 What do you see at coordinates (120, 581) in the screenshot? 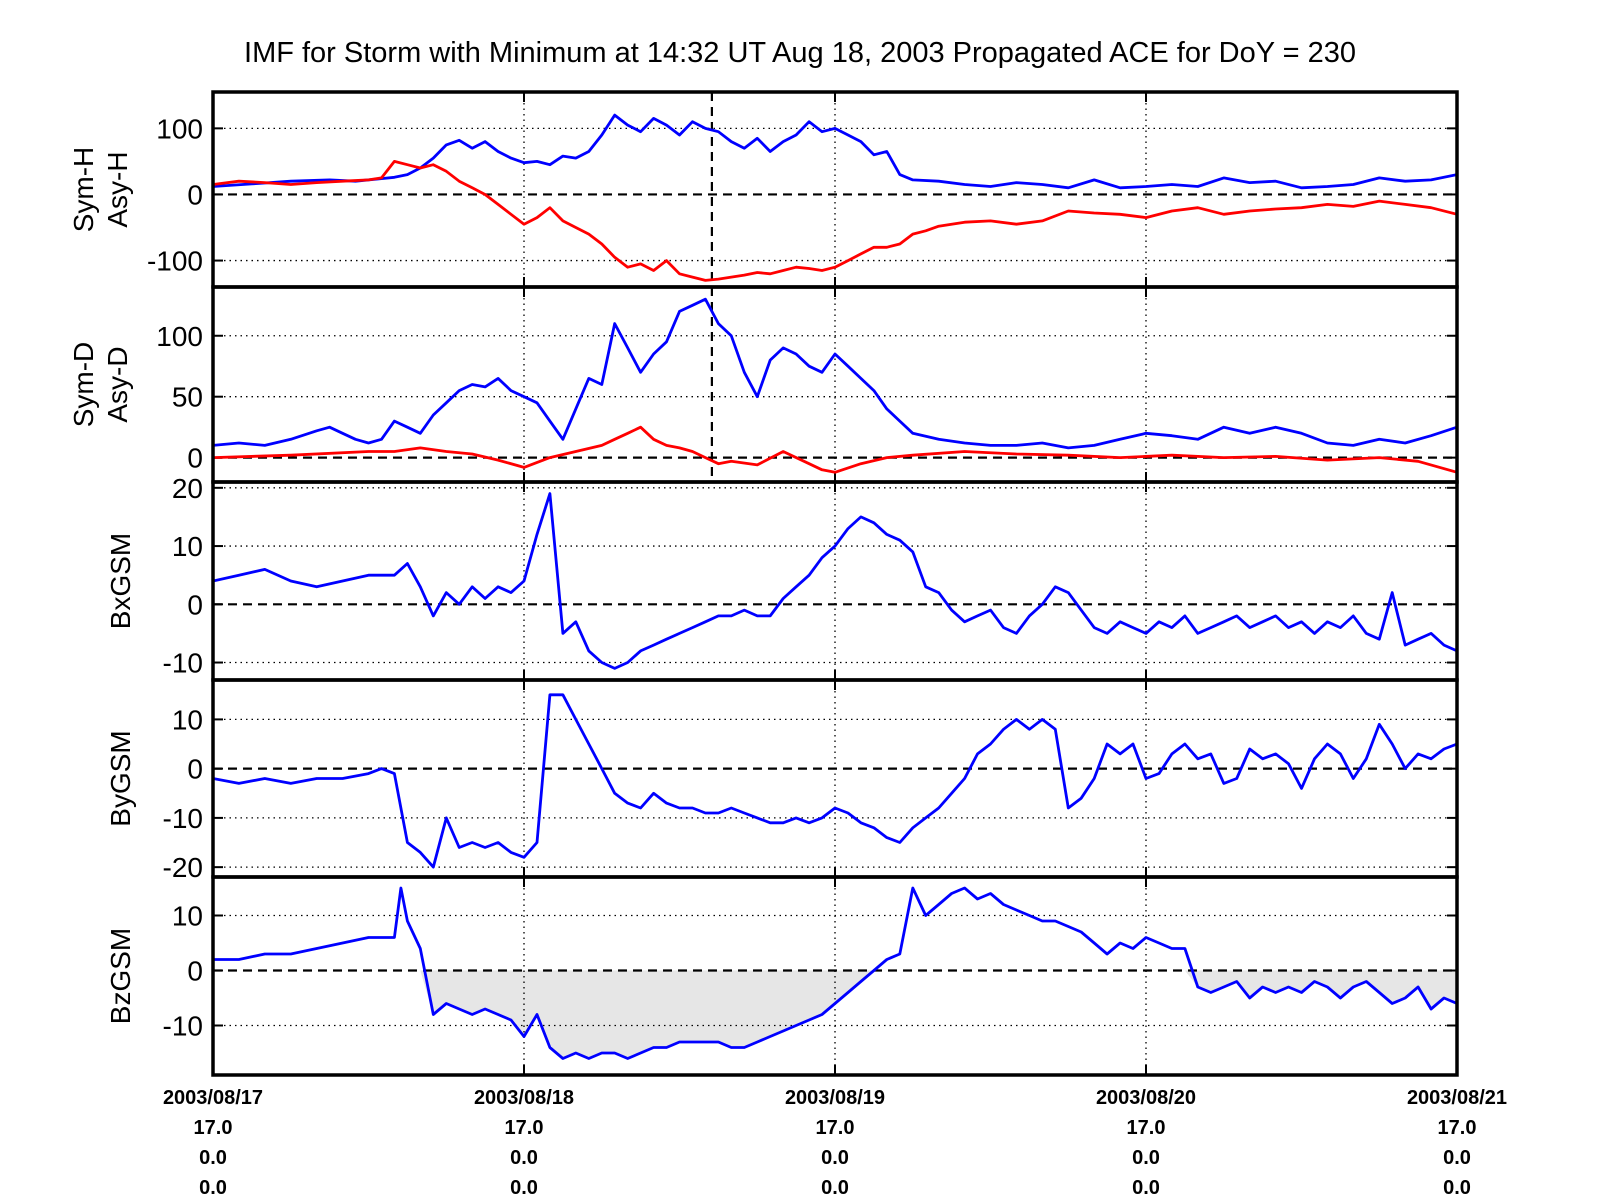
I see `y-axis-label: BxGSM` at bounding box center [120, 581].